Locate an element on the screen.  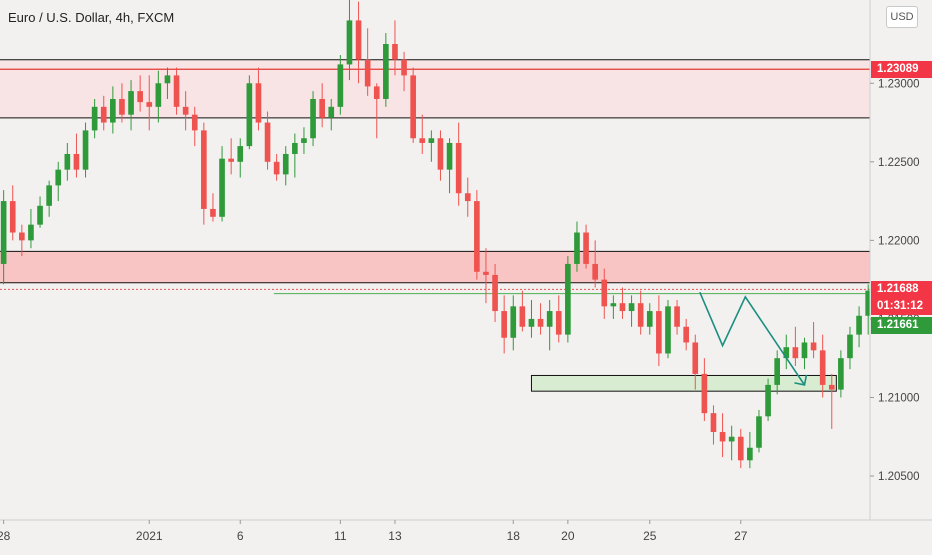
time-tick-label: 20 is located at coordinates (568, 536).